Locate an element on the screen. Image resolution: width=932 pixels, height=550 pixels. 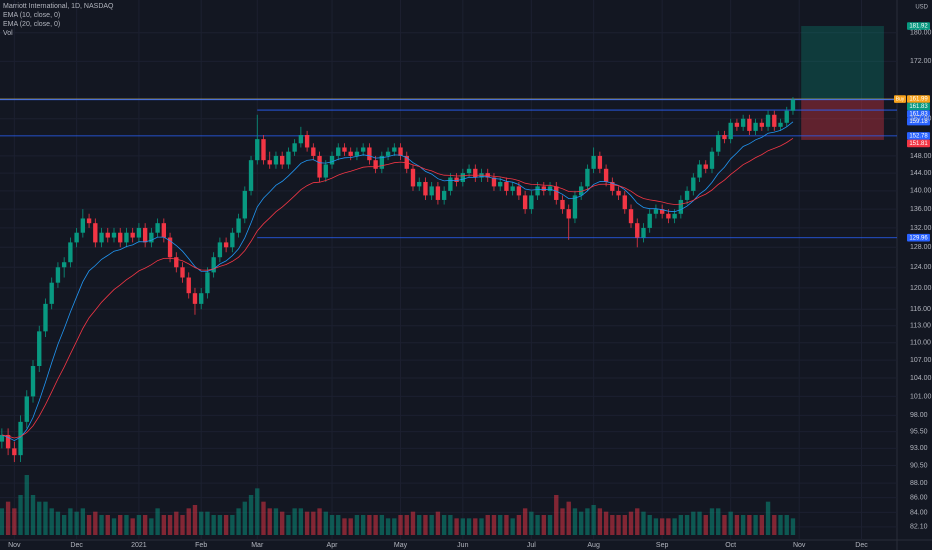
x-tick-label: Dec is located at coordinates (861, 545).